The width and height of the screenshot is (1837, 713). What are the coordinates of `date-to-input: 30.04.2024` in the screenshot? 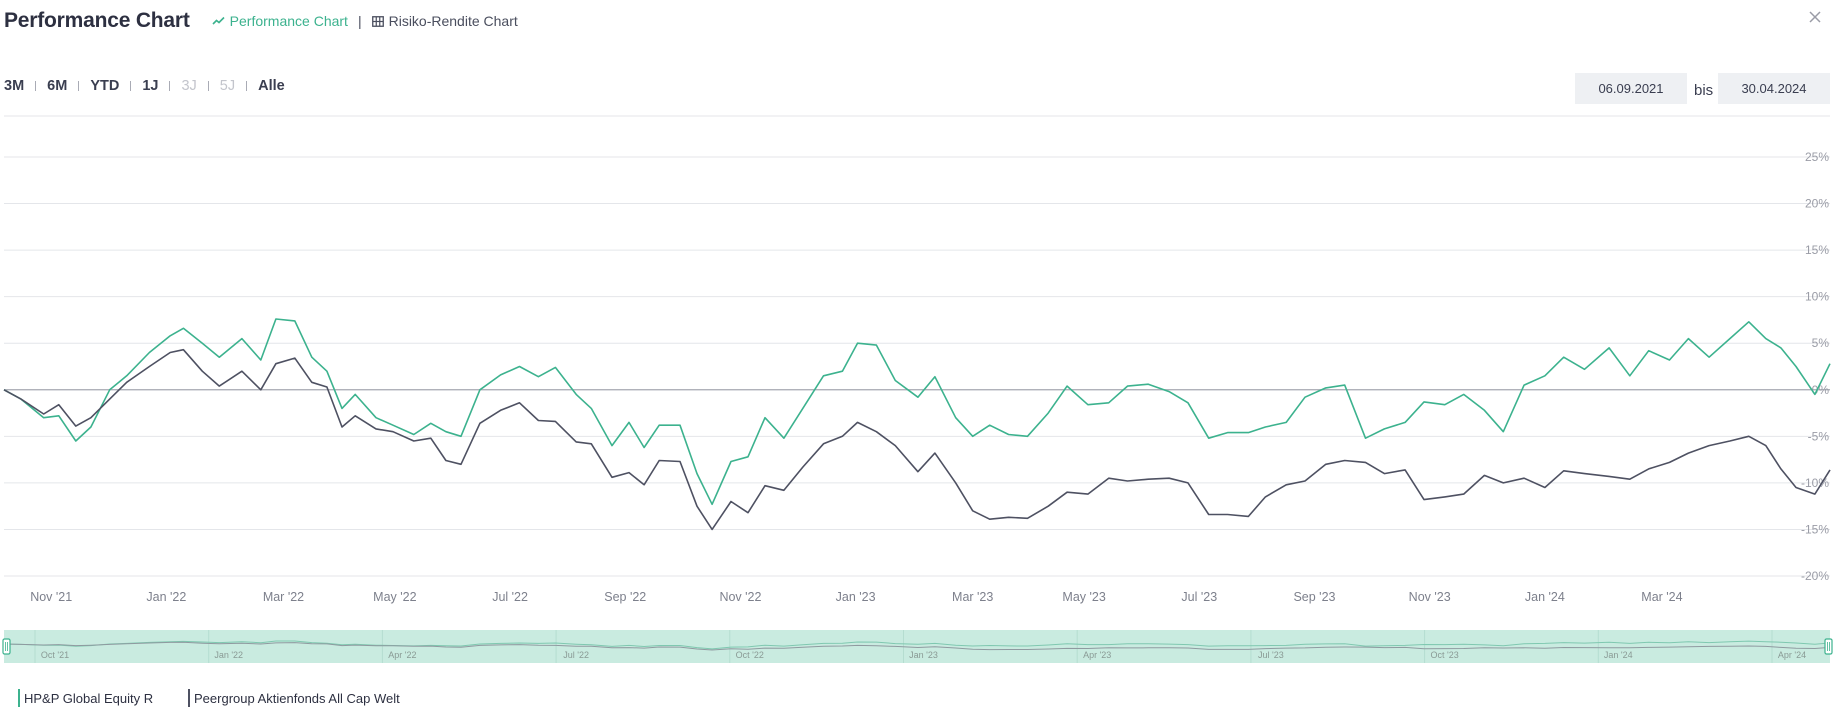 It's located at (1774, 88).